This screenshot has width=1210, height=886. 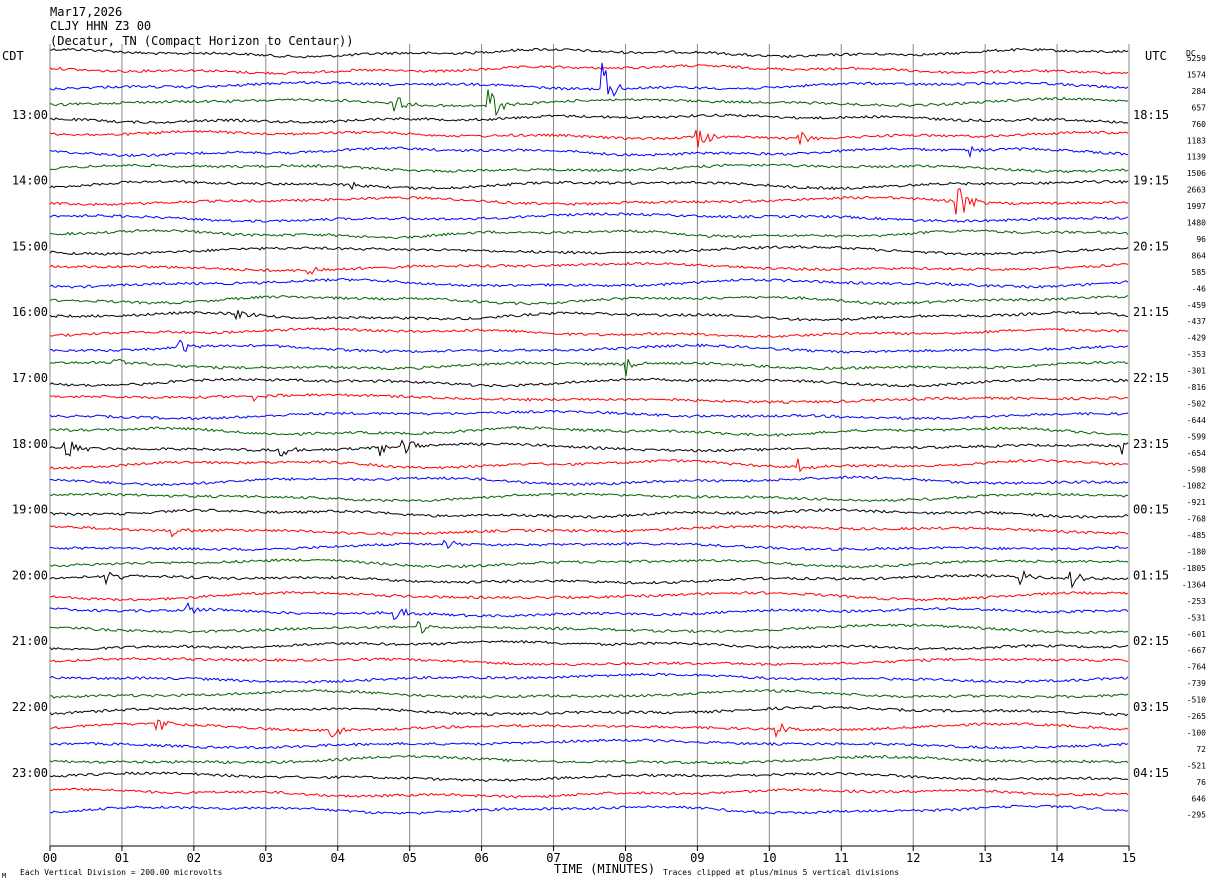 What do you see at coordinates (985, 858) in the screenshot?
I see `x-tick-label: 13` at bounding box center [985, 858].